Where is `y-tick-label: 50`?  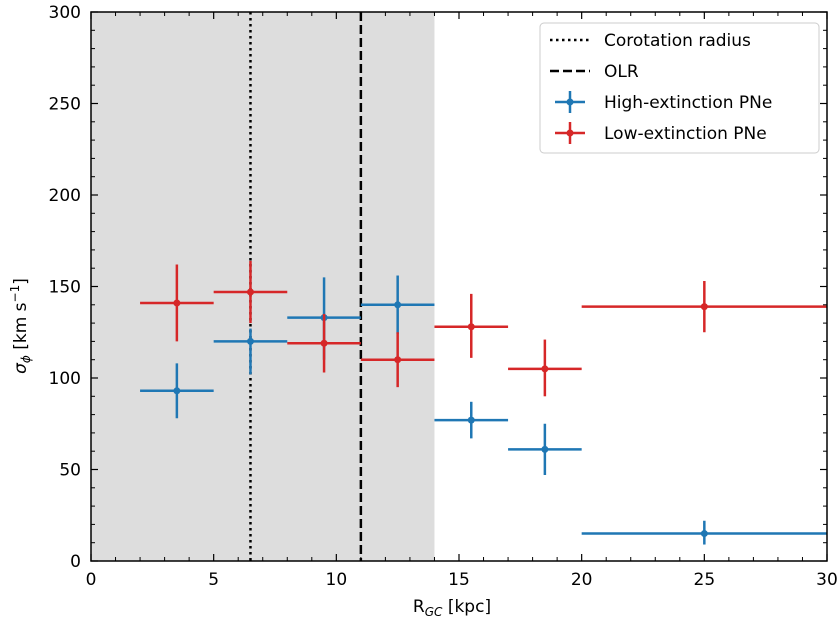 y-tick-label: 50 is located at coordinates (70, 471).